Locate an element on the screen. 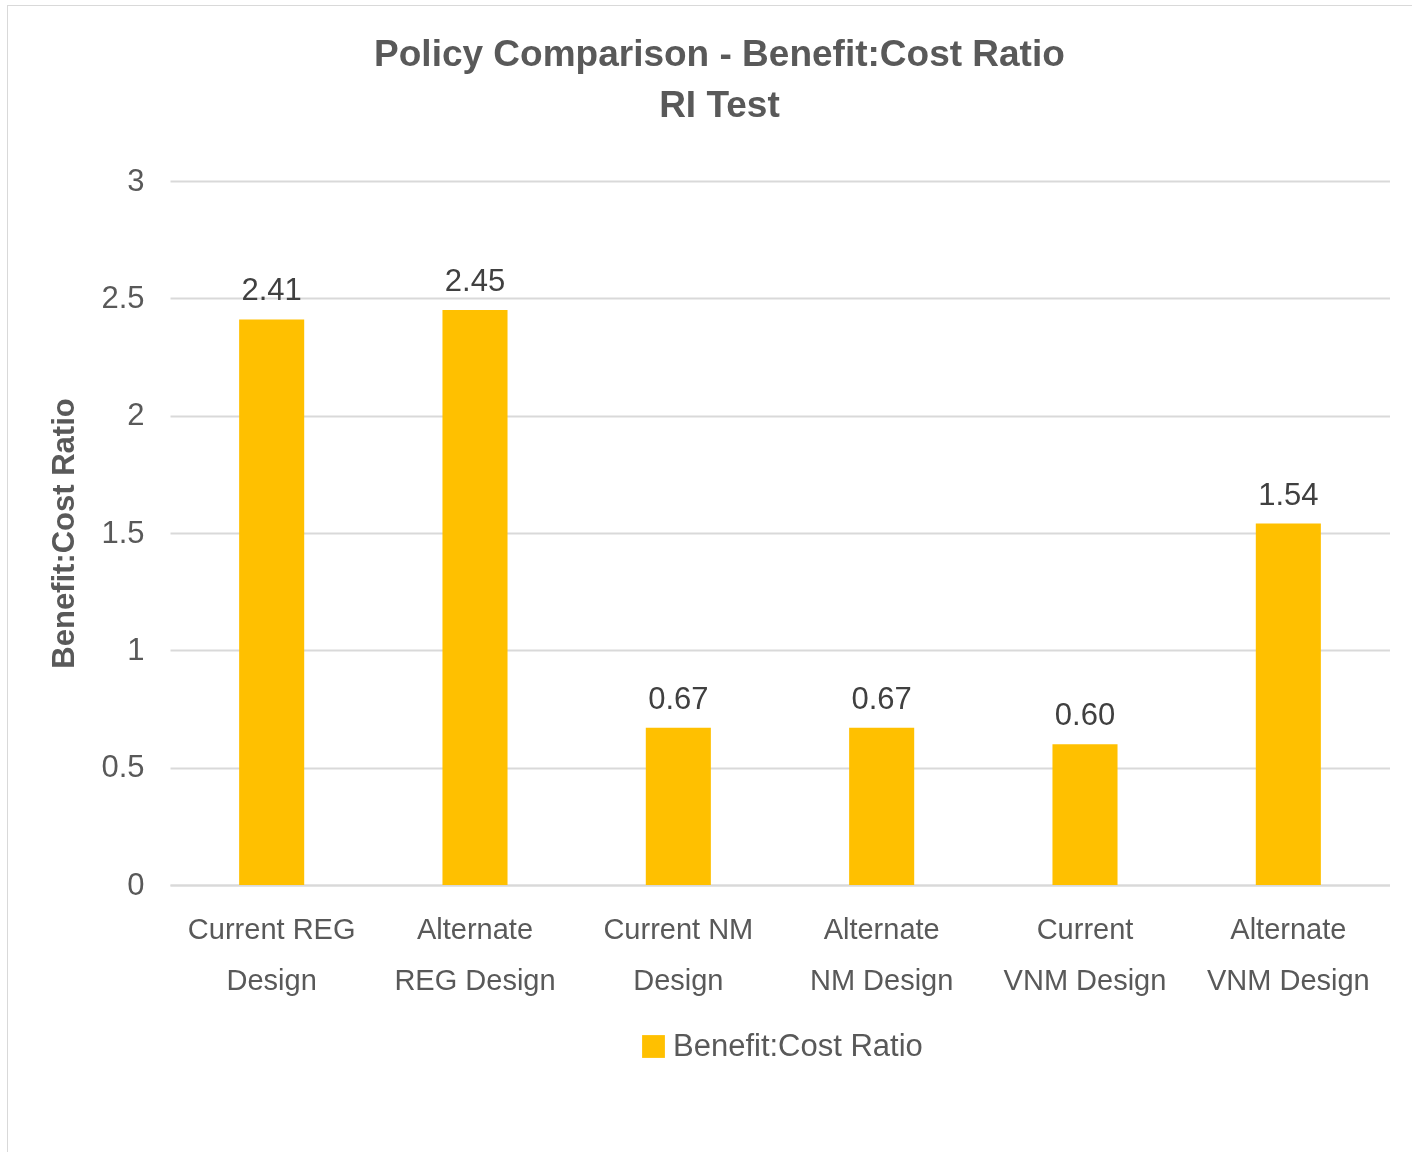 The height and width of the screenshot is (1152, 1412). chart-title: Policy Comparison - Benefit:Cost Ratio is located at coordinates (719, 53).